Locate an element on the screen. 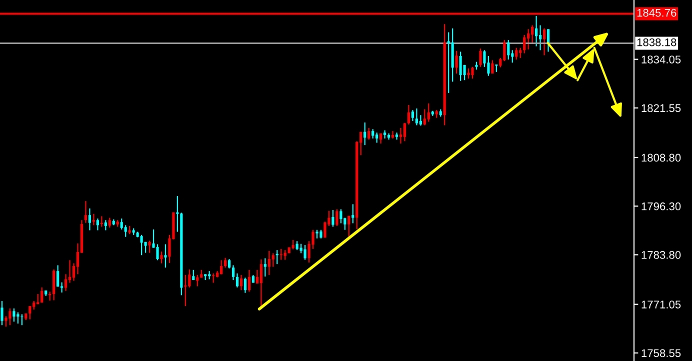 Image resolution: width=692 pixels, height=361 pixels. y-tick-label: 1783.80 is located at coordinates (661, 255).